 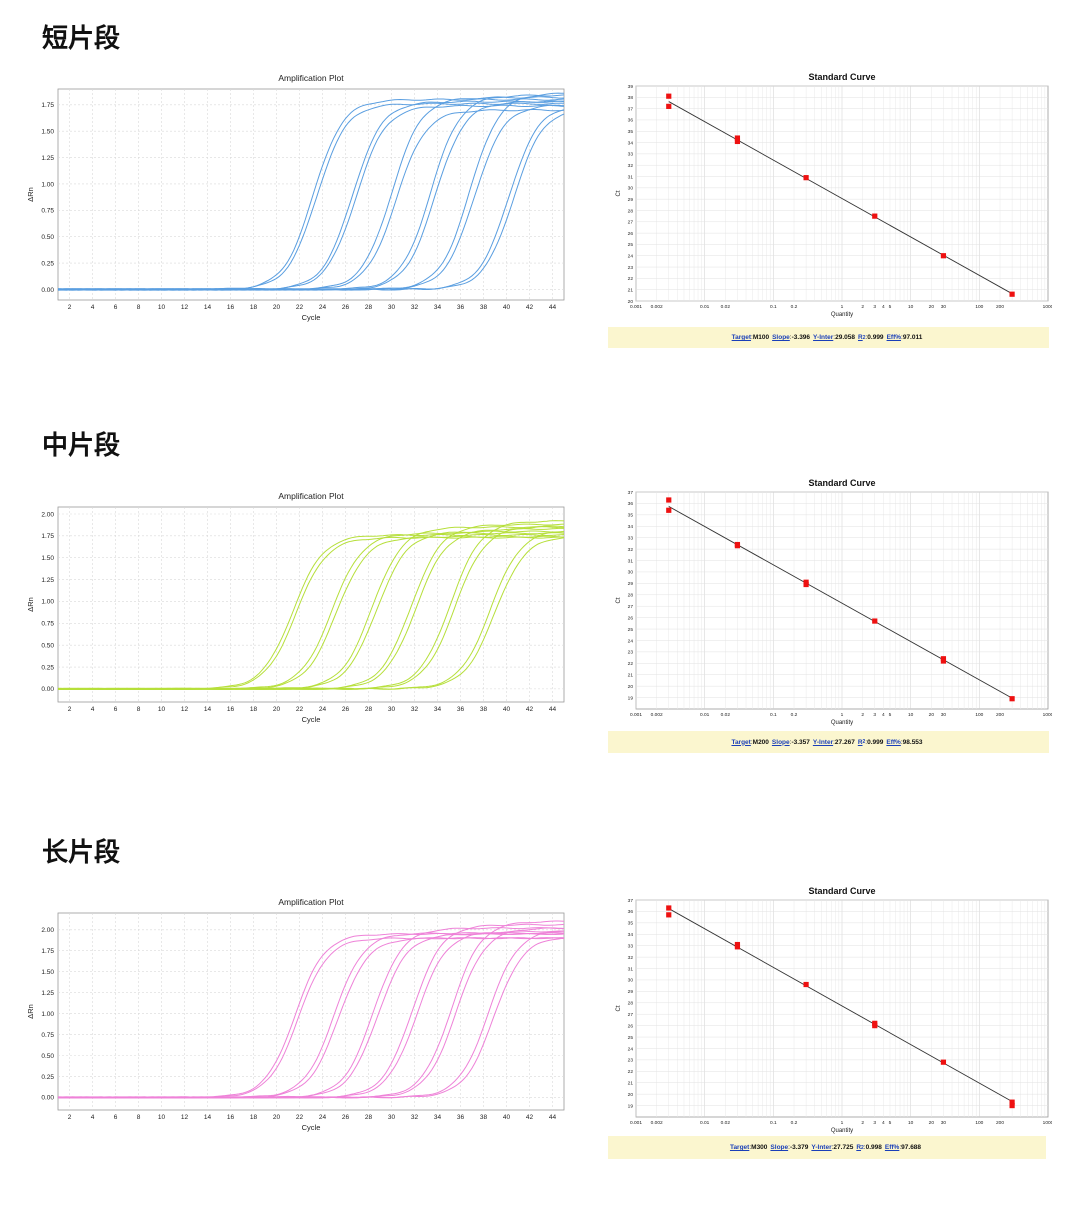 I want to click on x-tick-label: 10, so click(x=162, y=1117).